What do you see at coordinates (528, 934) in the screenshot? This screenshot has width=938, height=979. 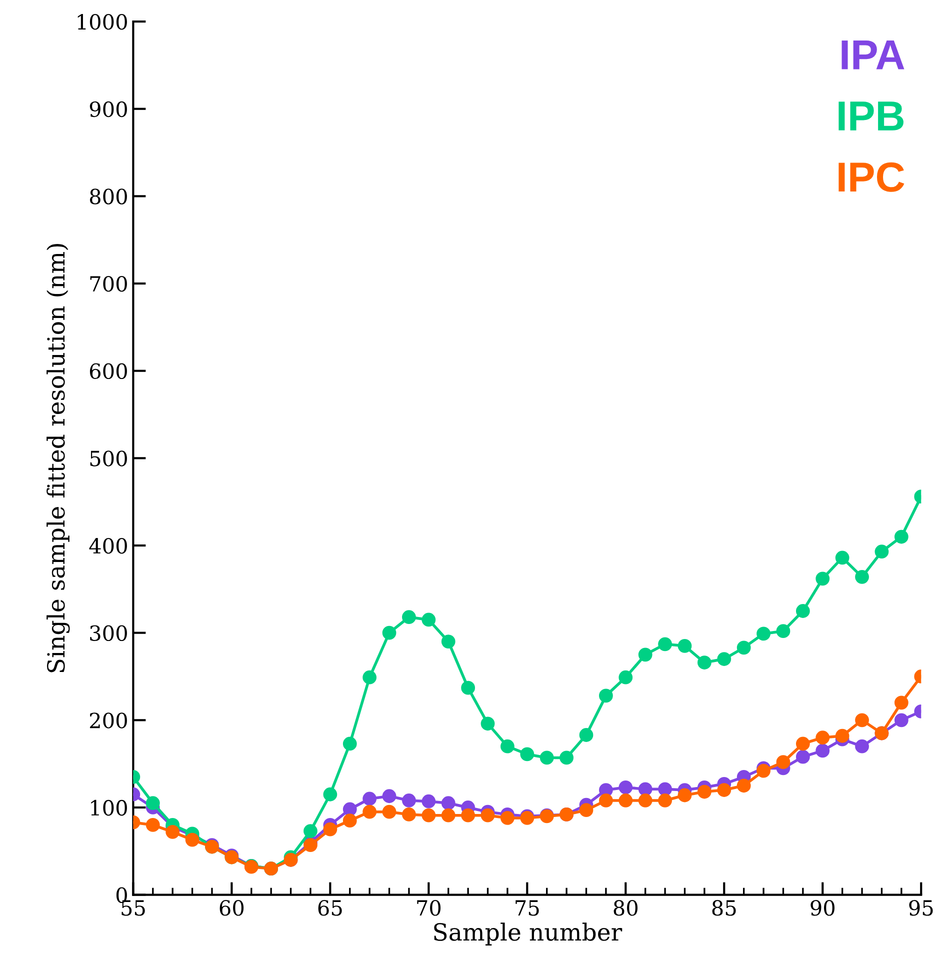 I see `x-axis-title: Sample number` at bounding box center [528, 934].